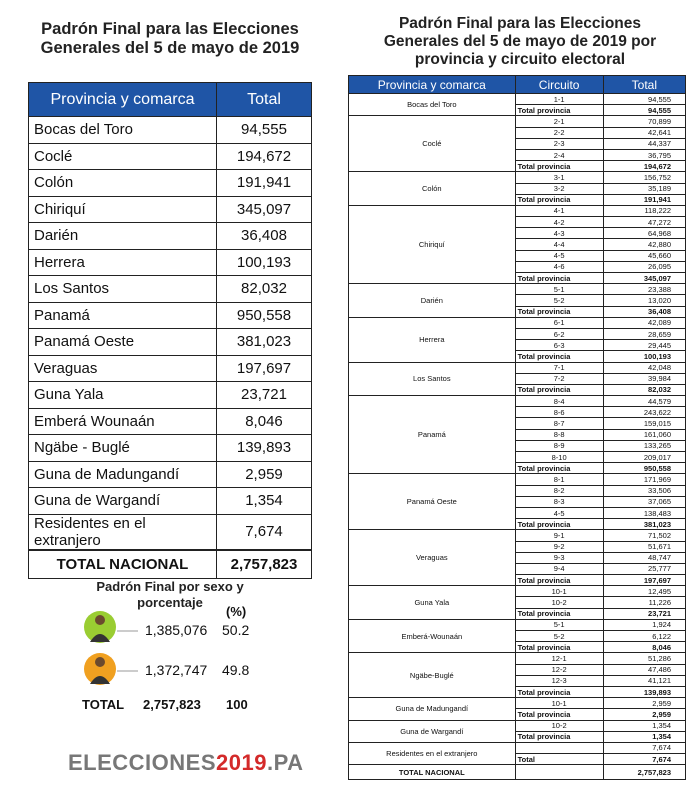  What do you see at coordinates (644, 267) in the screenshot?
I see `circuit-total: 26,095` at bounding box center [644, 267].